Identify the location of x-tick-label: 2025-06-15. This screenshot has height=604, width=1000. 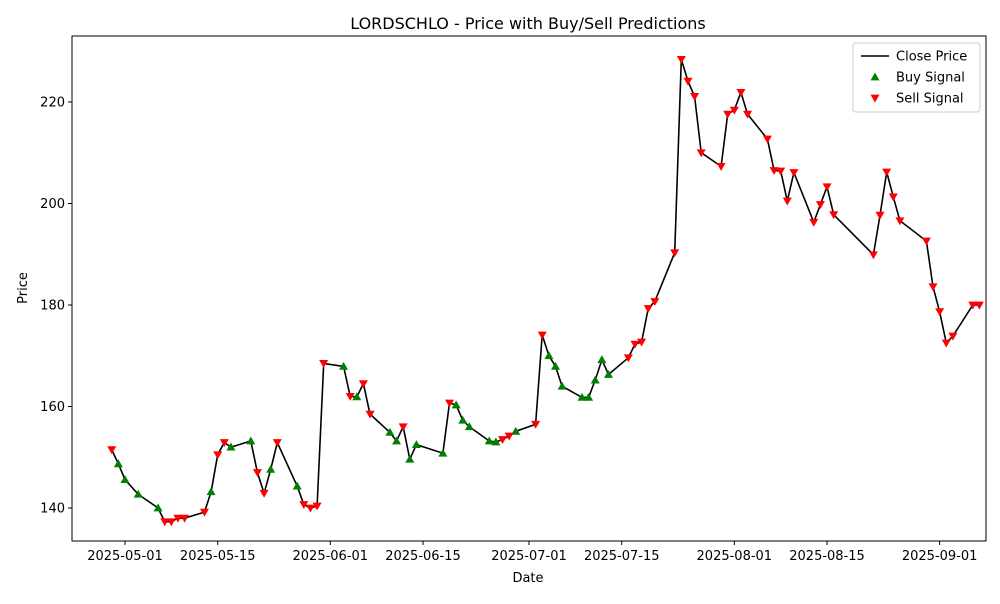
(423, 556).